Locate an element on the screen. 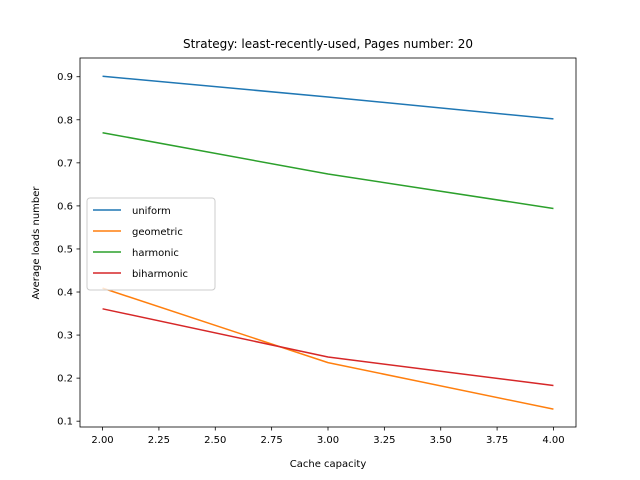 The image size is (640, 480). legend-label-uniform: uniform is located at coordinates (151, 211).